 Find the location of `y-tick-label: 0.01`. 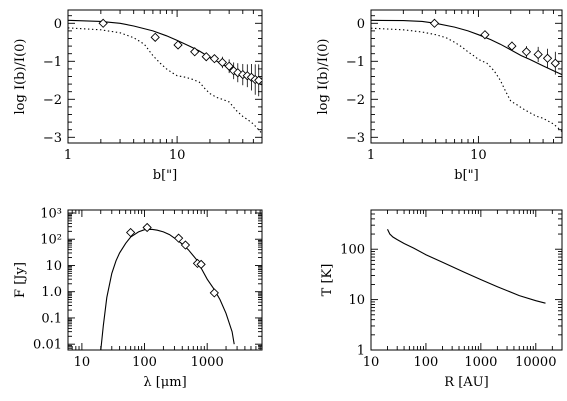

y-tick-label: 0.01 is located at coordinates (47, 345).